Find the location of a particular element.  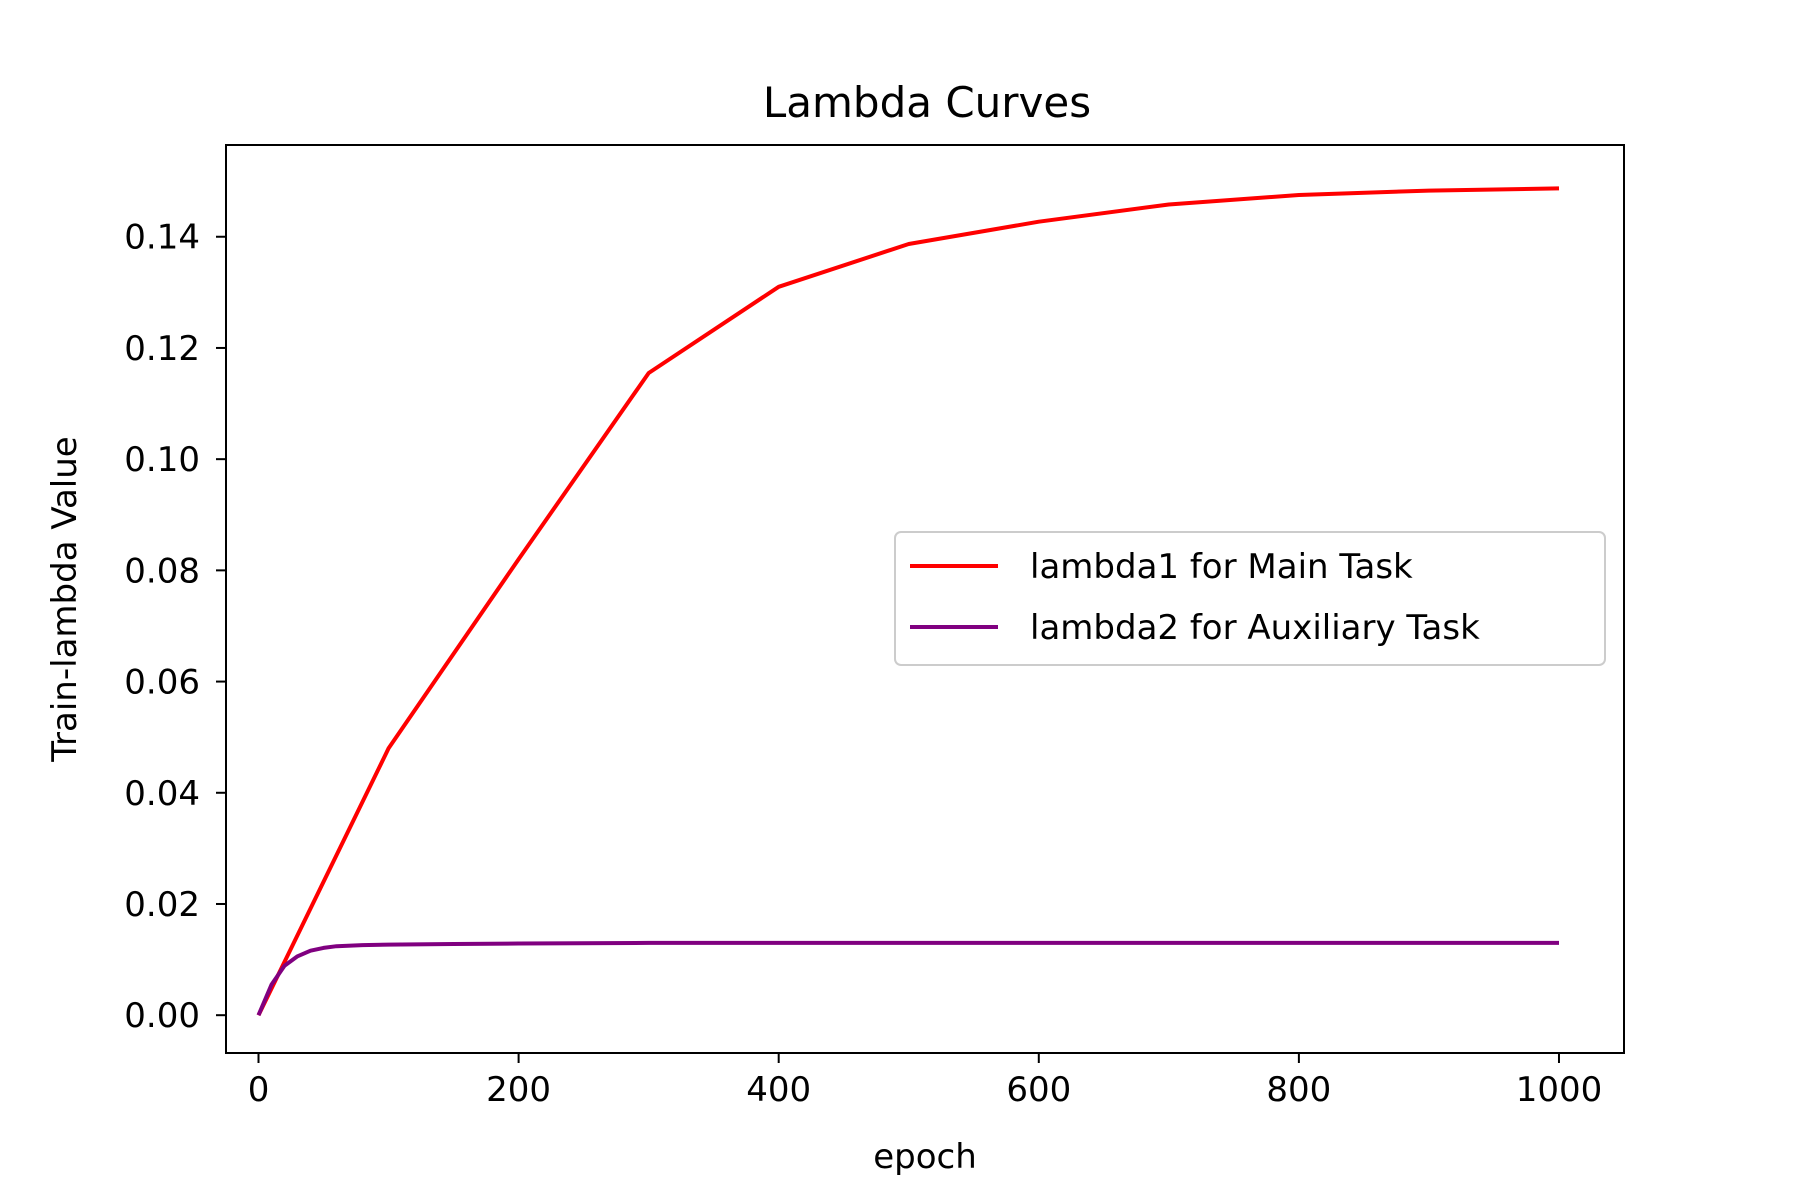

y-tick-label: 0.14 is located at coordinates (162, 238).